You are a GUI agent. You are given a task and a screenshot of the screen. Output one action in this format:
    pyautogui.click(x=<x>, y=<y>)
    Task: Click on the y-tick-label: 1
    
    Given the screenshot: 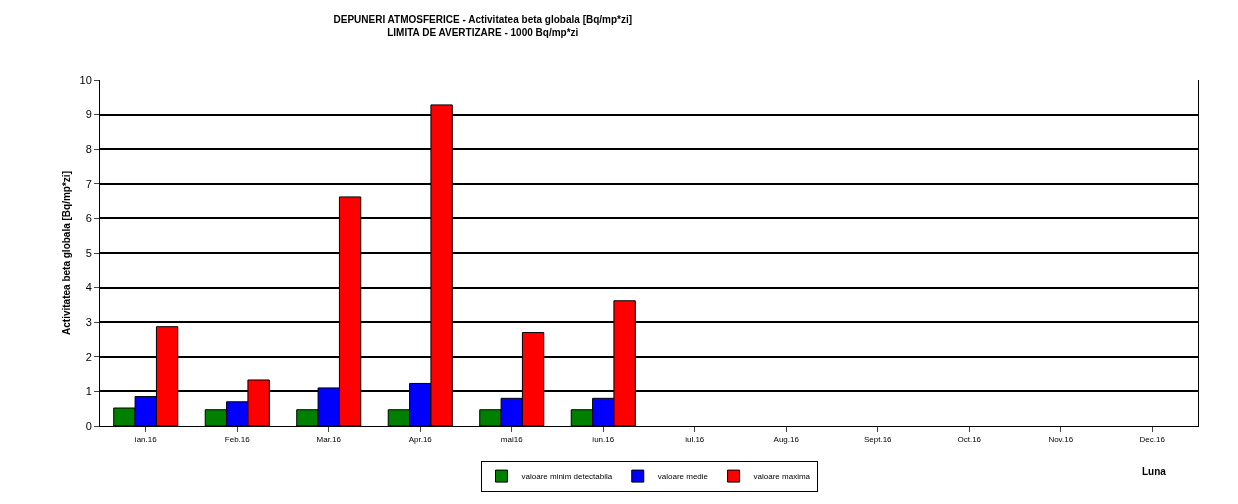 What is the action you would take?
    pyautogui.click(x=88, y=391)
    